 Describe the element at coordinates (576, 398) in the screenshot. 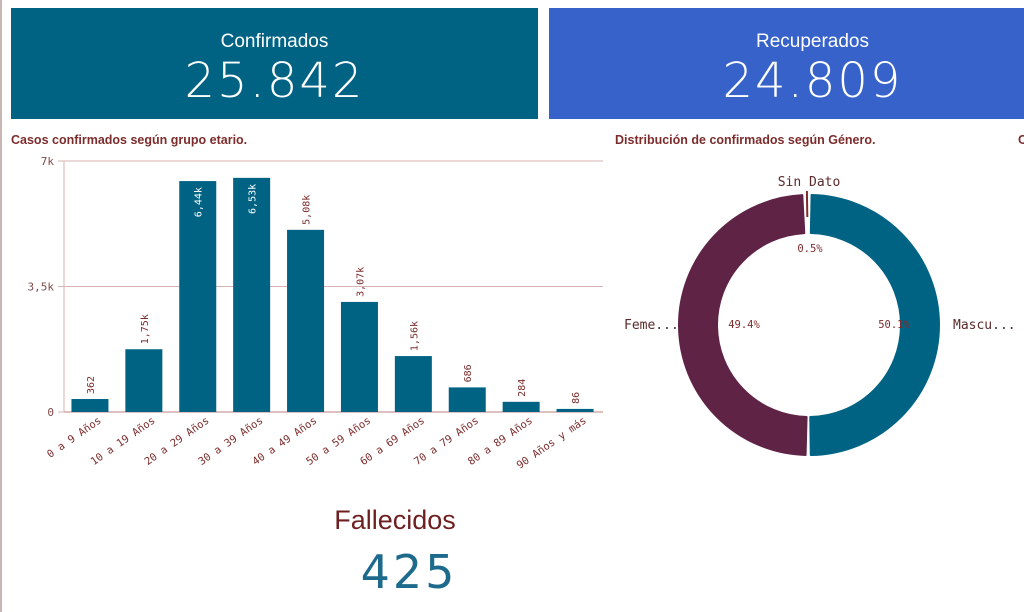

I see `bar-value-label: 86` at that location.